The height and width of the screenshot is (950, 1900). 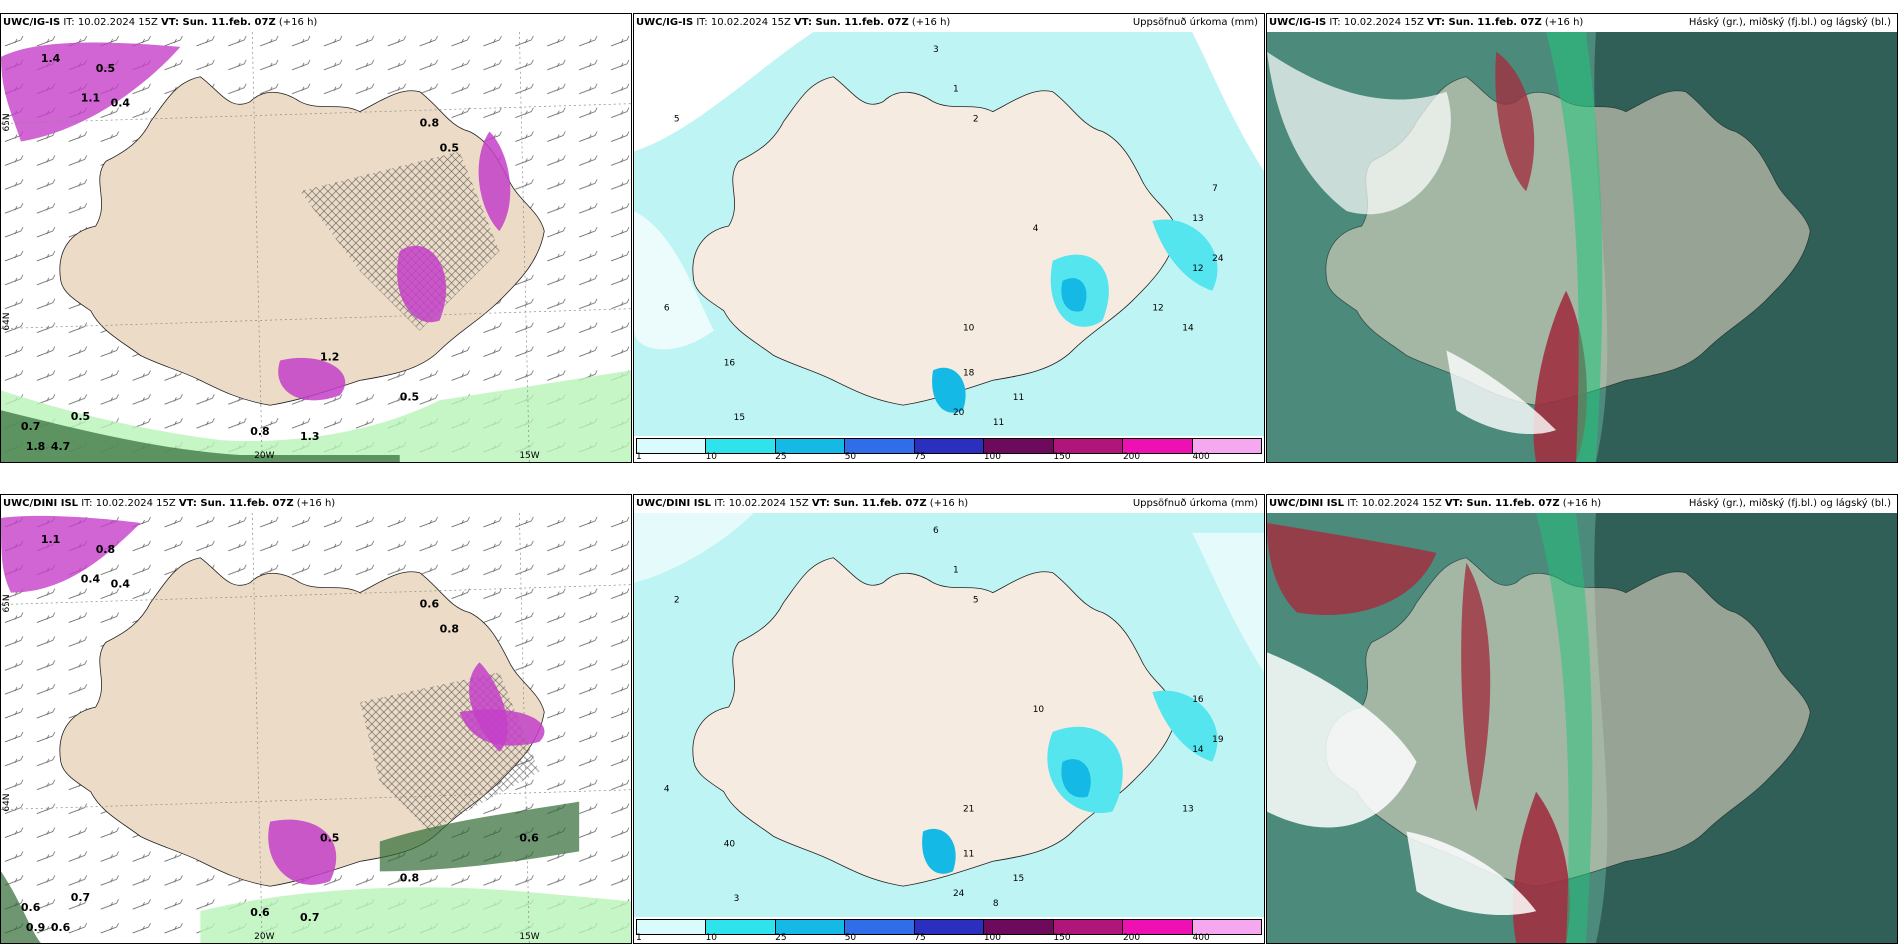 What do you see at coordinates (32, 22) in the screenshot?
I see `model-name: UWC/IG-IS` at bounding box center [32, 22].